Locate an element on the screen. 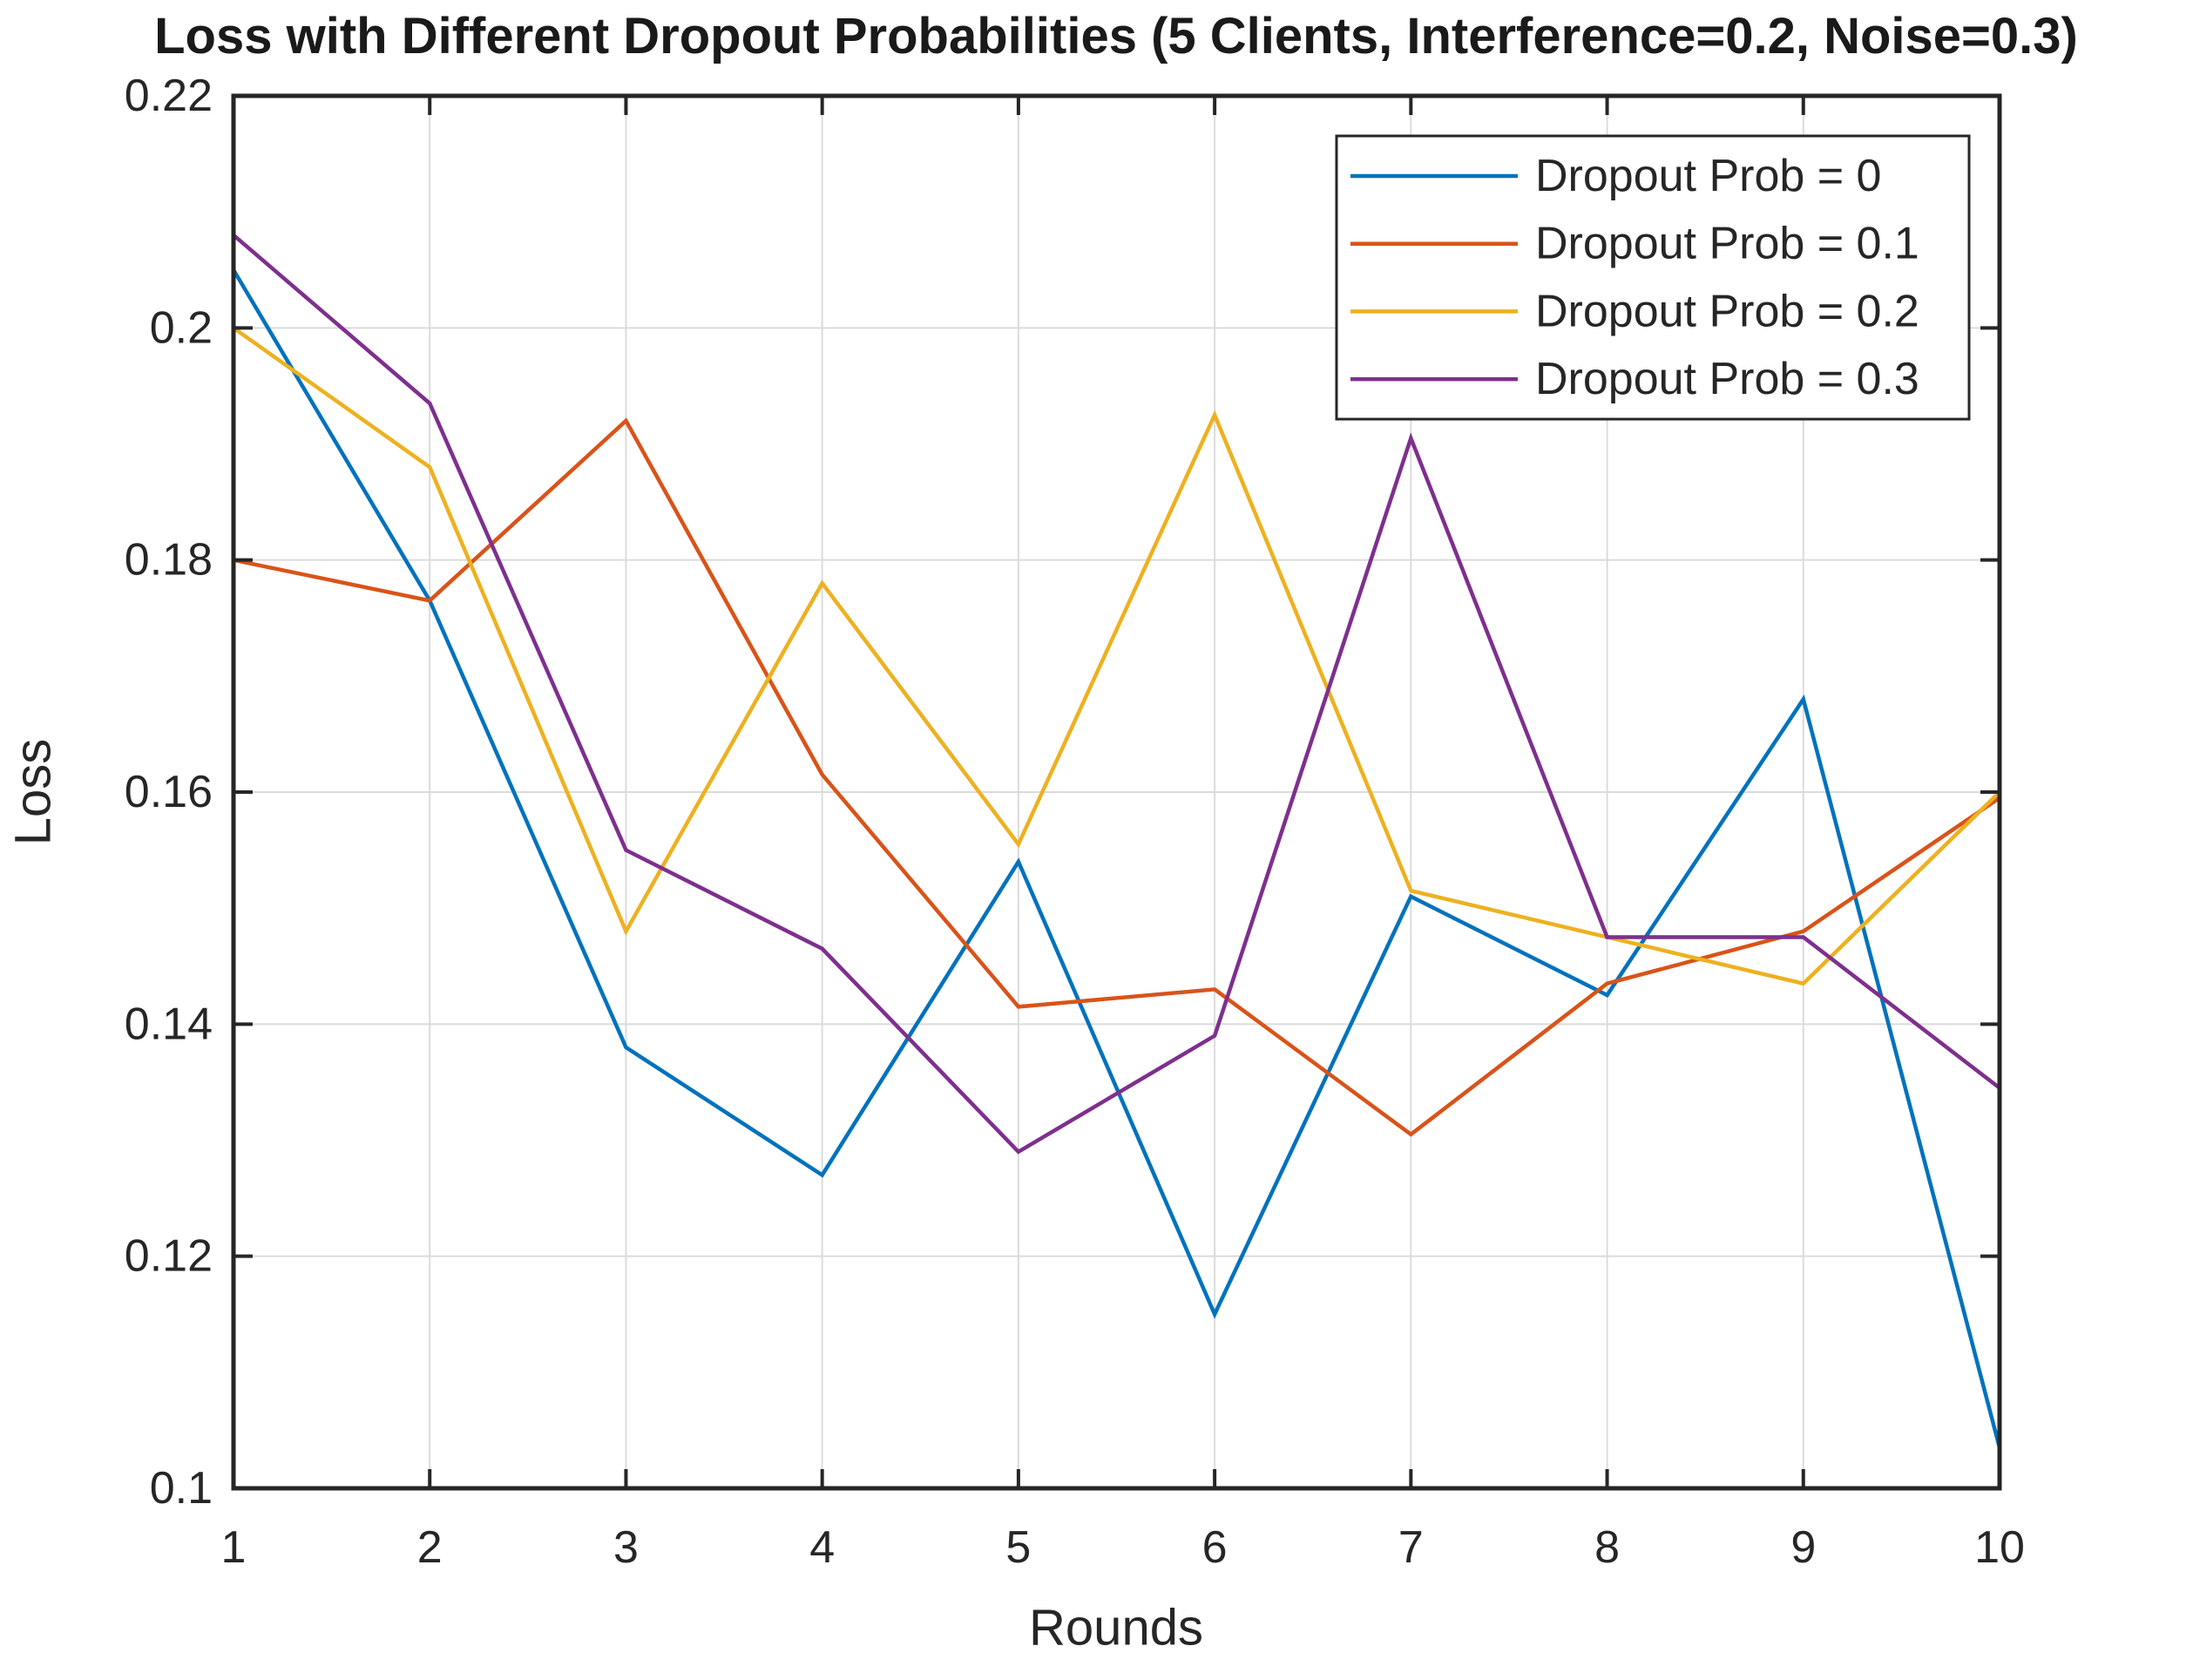  y-tick-label: 0.2 is located at coordinates (181, 327).